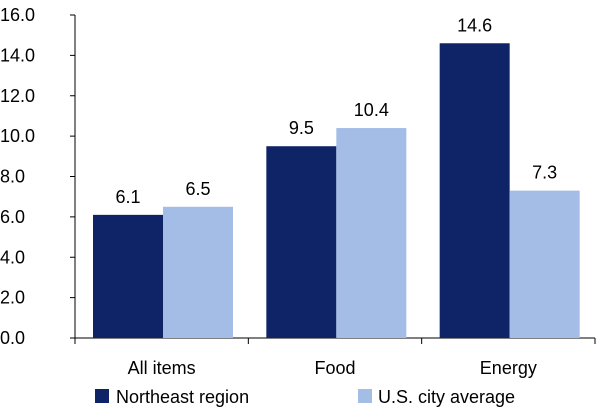  Describe the element at coordinates (301, 128) in the screenshot. I see `data-label: 9.5` at that location.